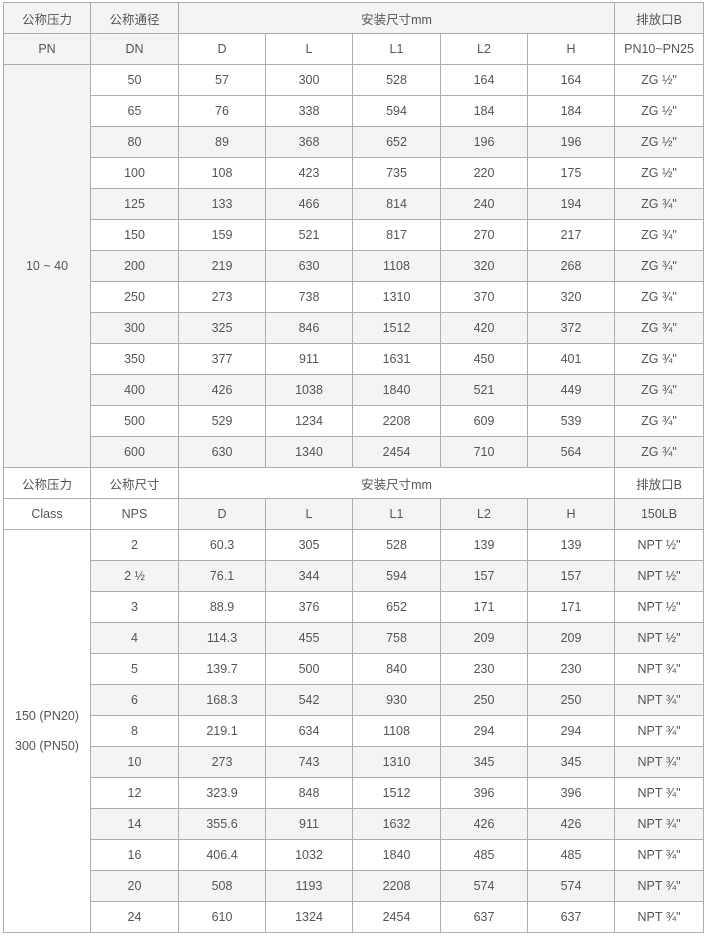  What do you see at coordinates (309, 328) in the screenshot?
I see `l-cell: 846` at bounding box center [309, 328].